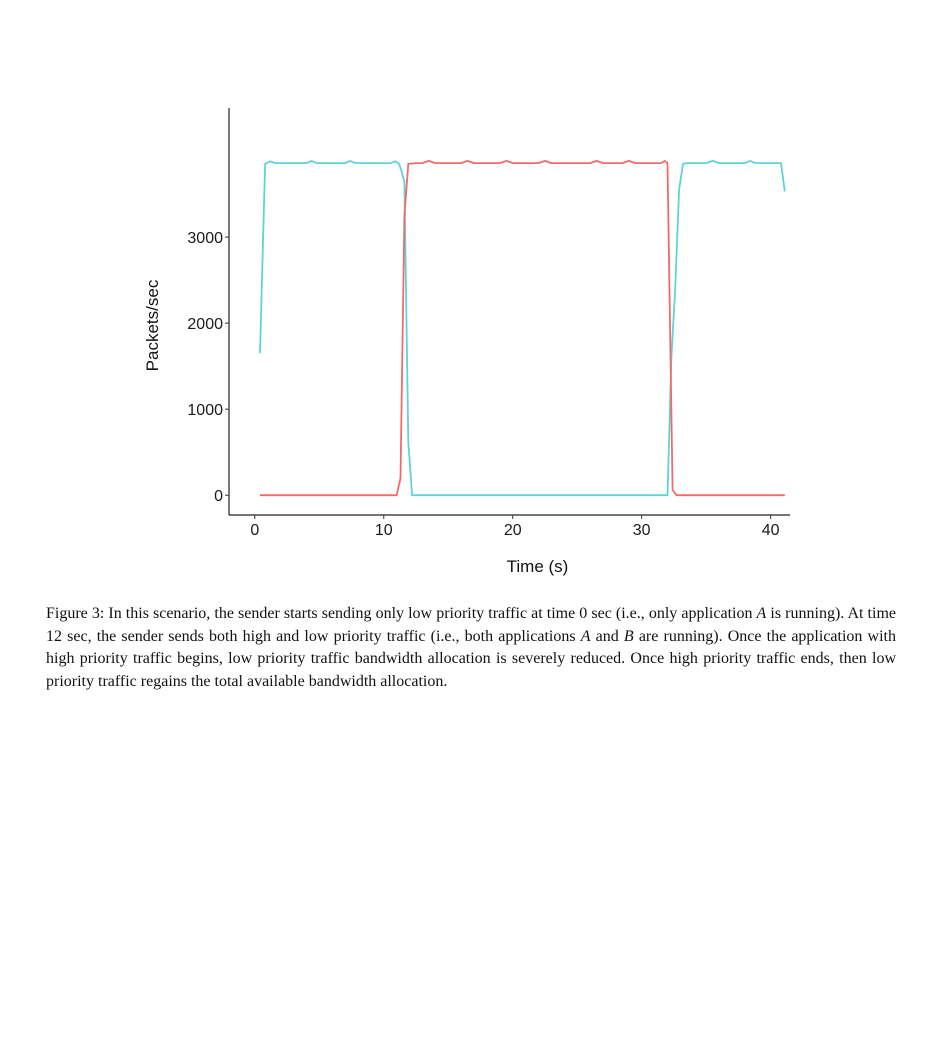 The height and width of the screenshot is (1061, 948). Describe the element at coordinates (607, 636) in the screenshot. I see `caption-text-3: and` at that location.